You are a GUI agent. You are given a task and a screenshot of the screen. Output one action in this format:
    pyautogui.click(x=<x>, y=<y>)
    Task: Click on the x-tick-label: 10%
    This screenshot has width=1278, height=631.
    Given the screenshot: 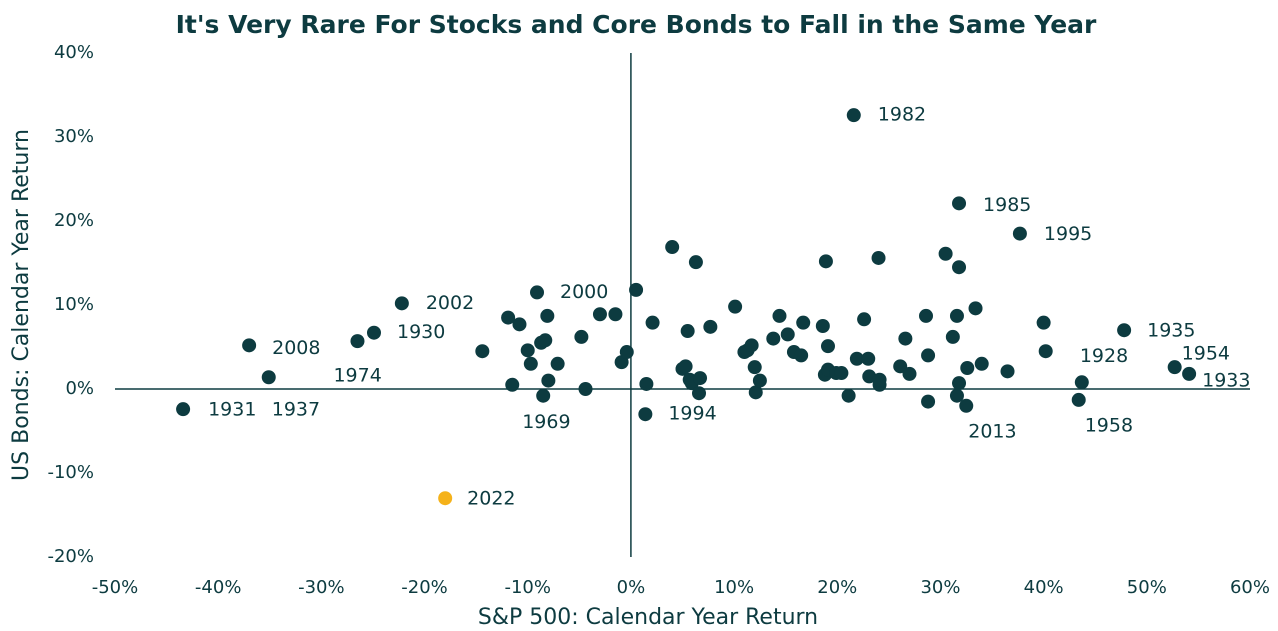 What is the action you would take?
    pyautogui.click(x=734, y=587)
    